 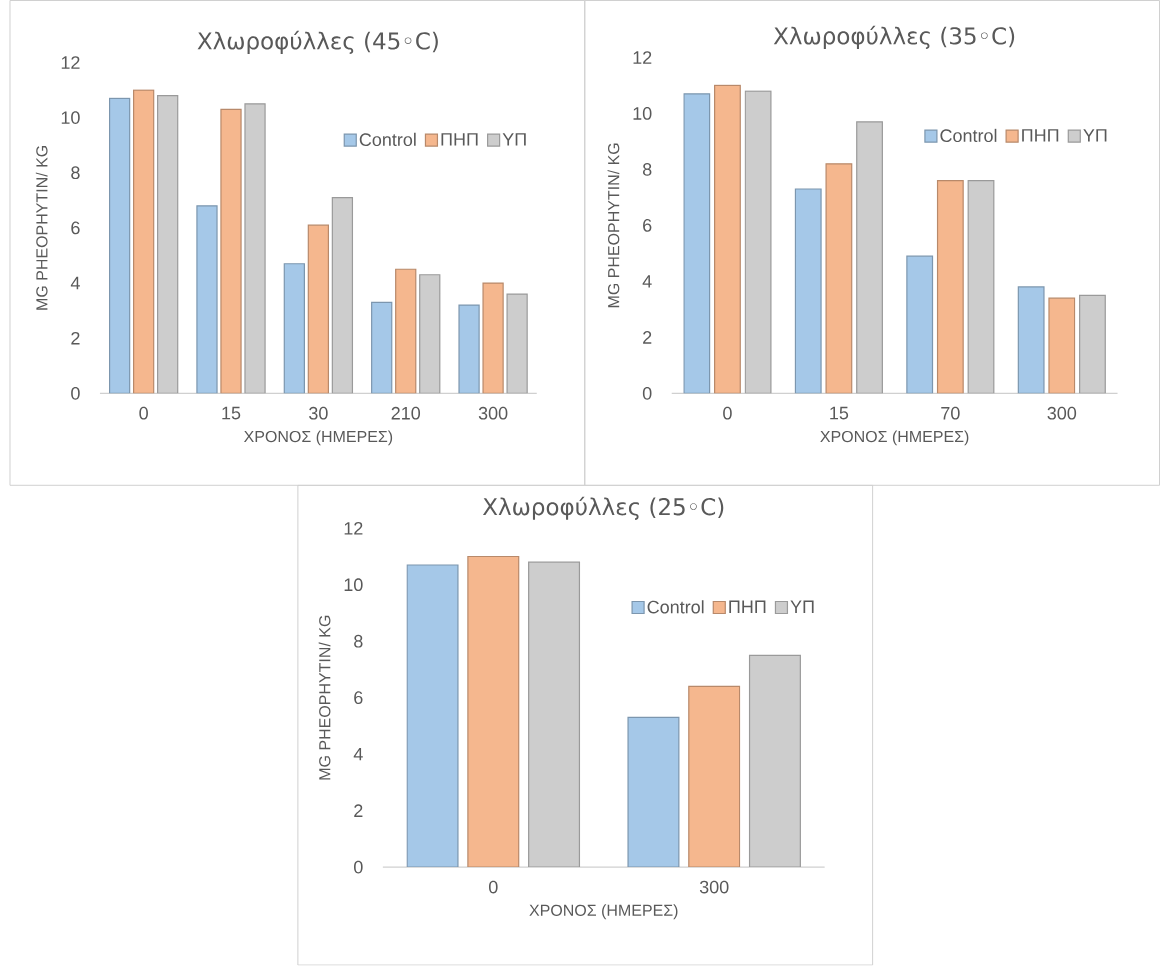 I want to click on x-tick-label: 30, so click(x=318, y=413).